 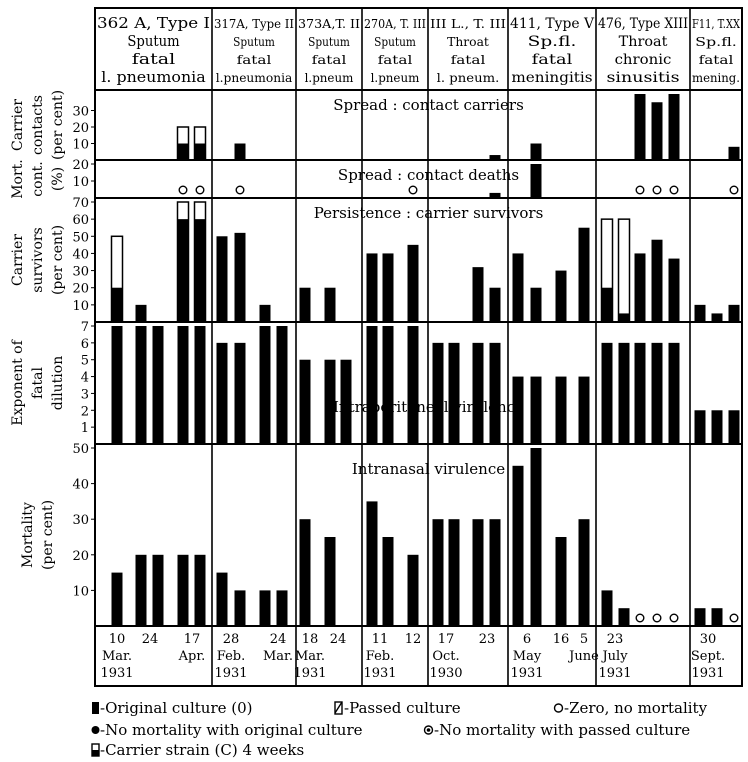 I want to click on y-axis-label: cont., so click(x=38, y=178).